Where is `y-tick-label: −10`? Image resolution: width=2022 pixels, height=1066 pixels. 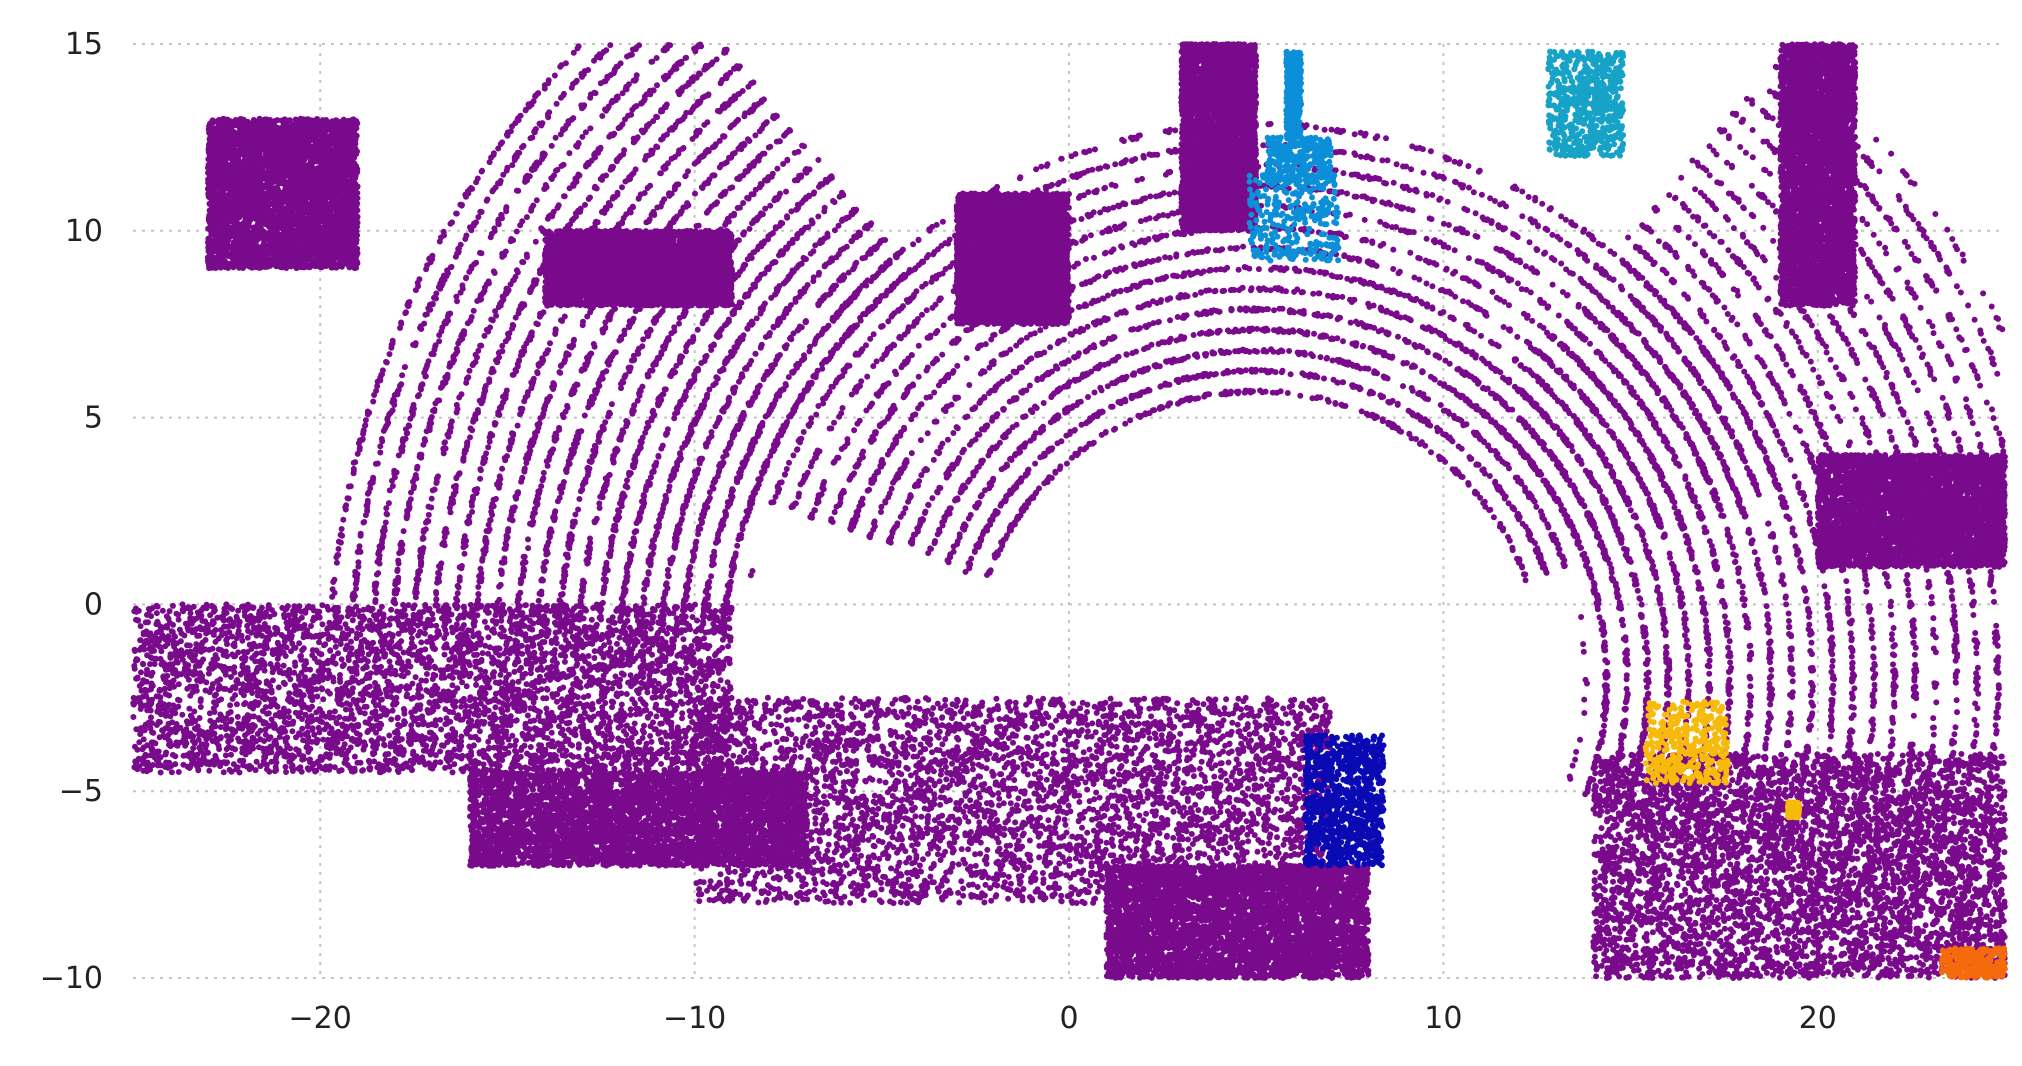 y-tick-label: −10 is located at coordinates (71, 978).